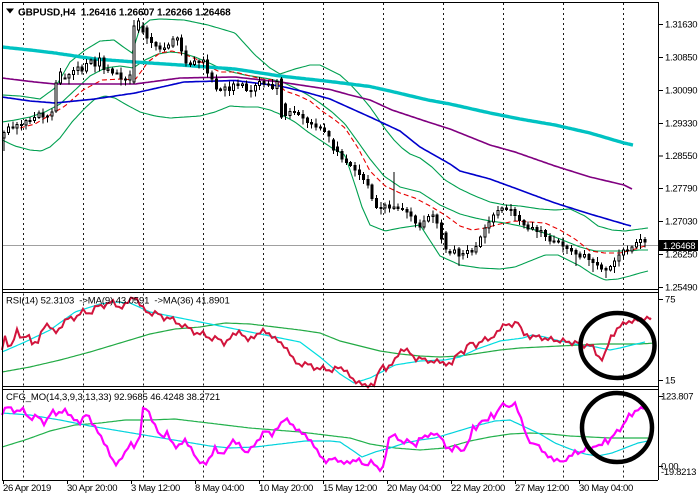  I want to click on svg-text: 1.29330, so click(681, 124).